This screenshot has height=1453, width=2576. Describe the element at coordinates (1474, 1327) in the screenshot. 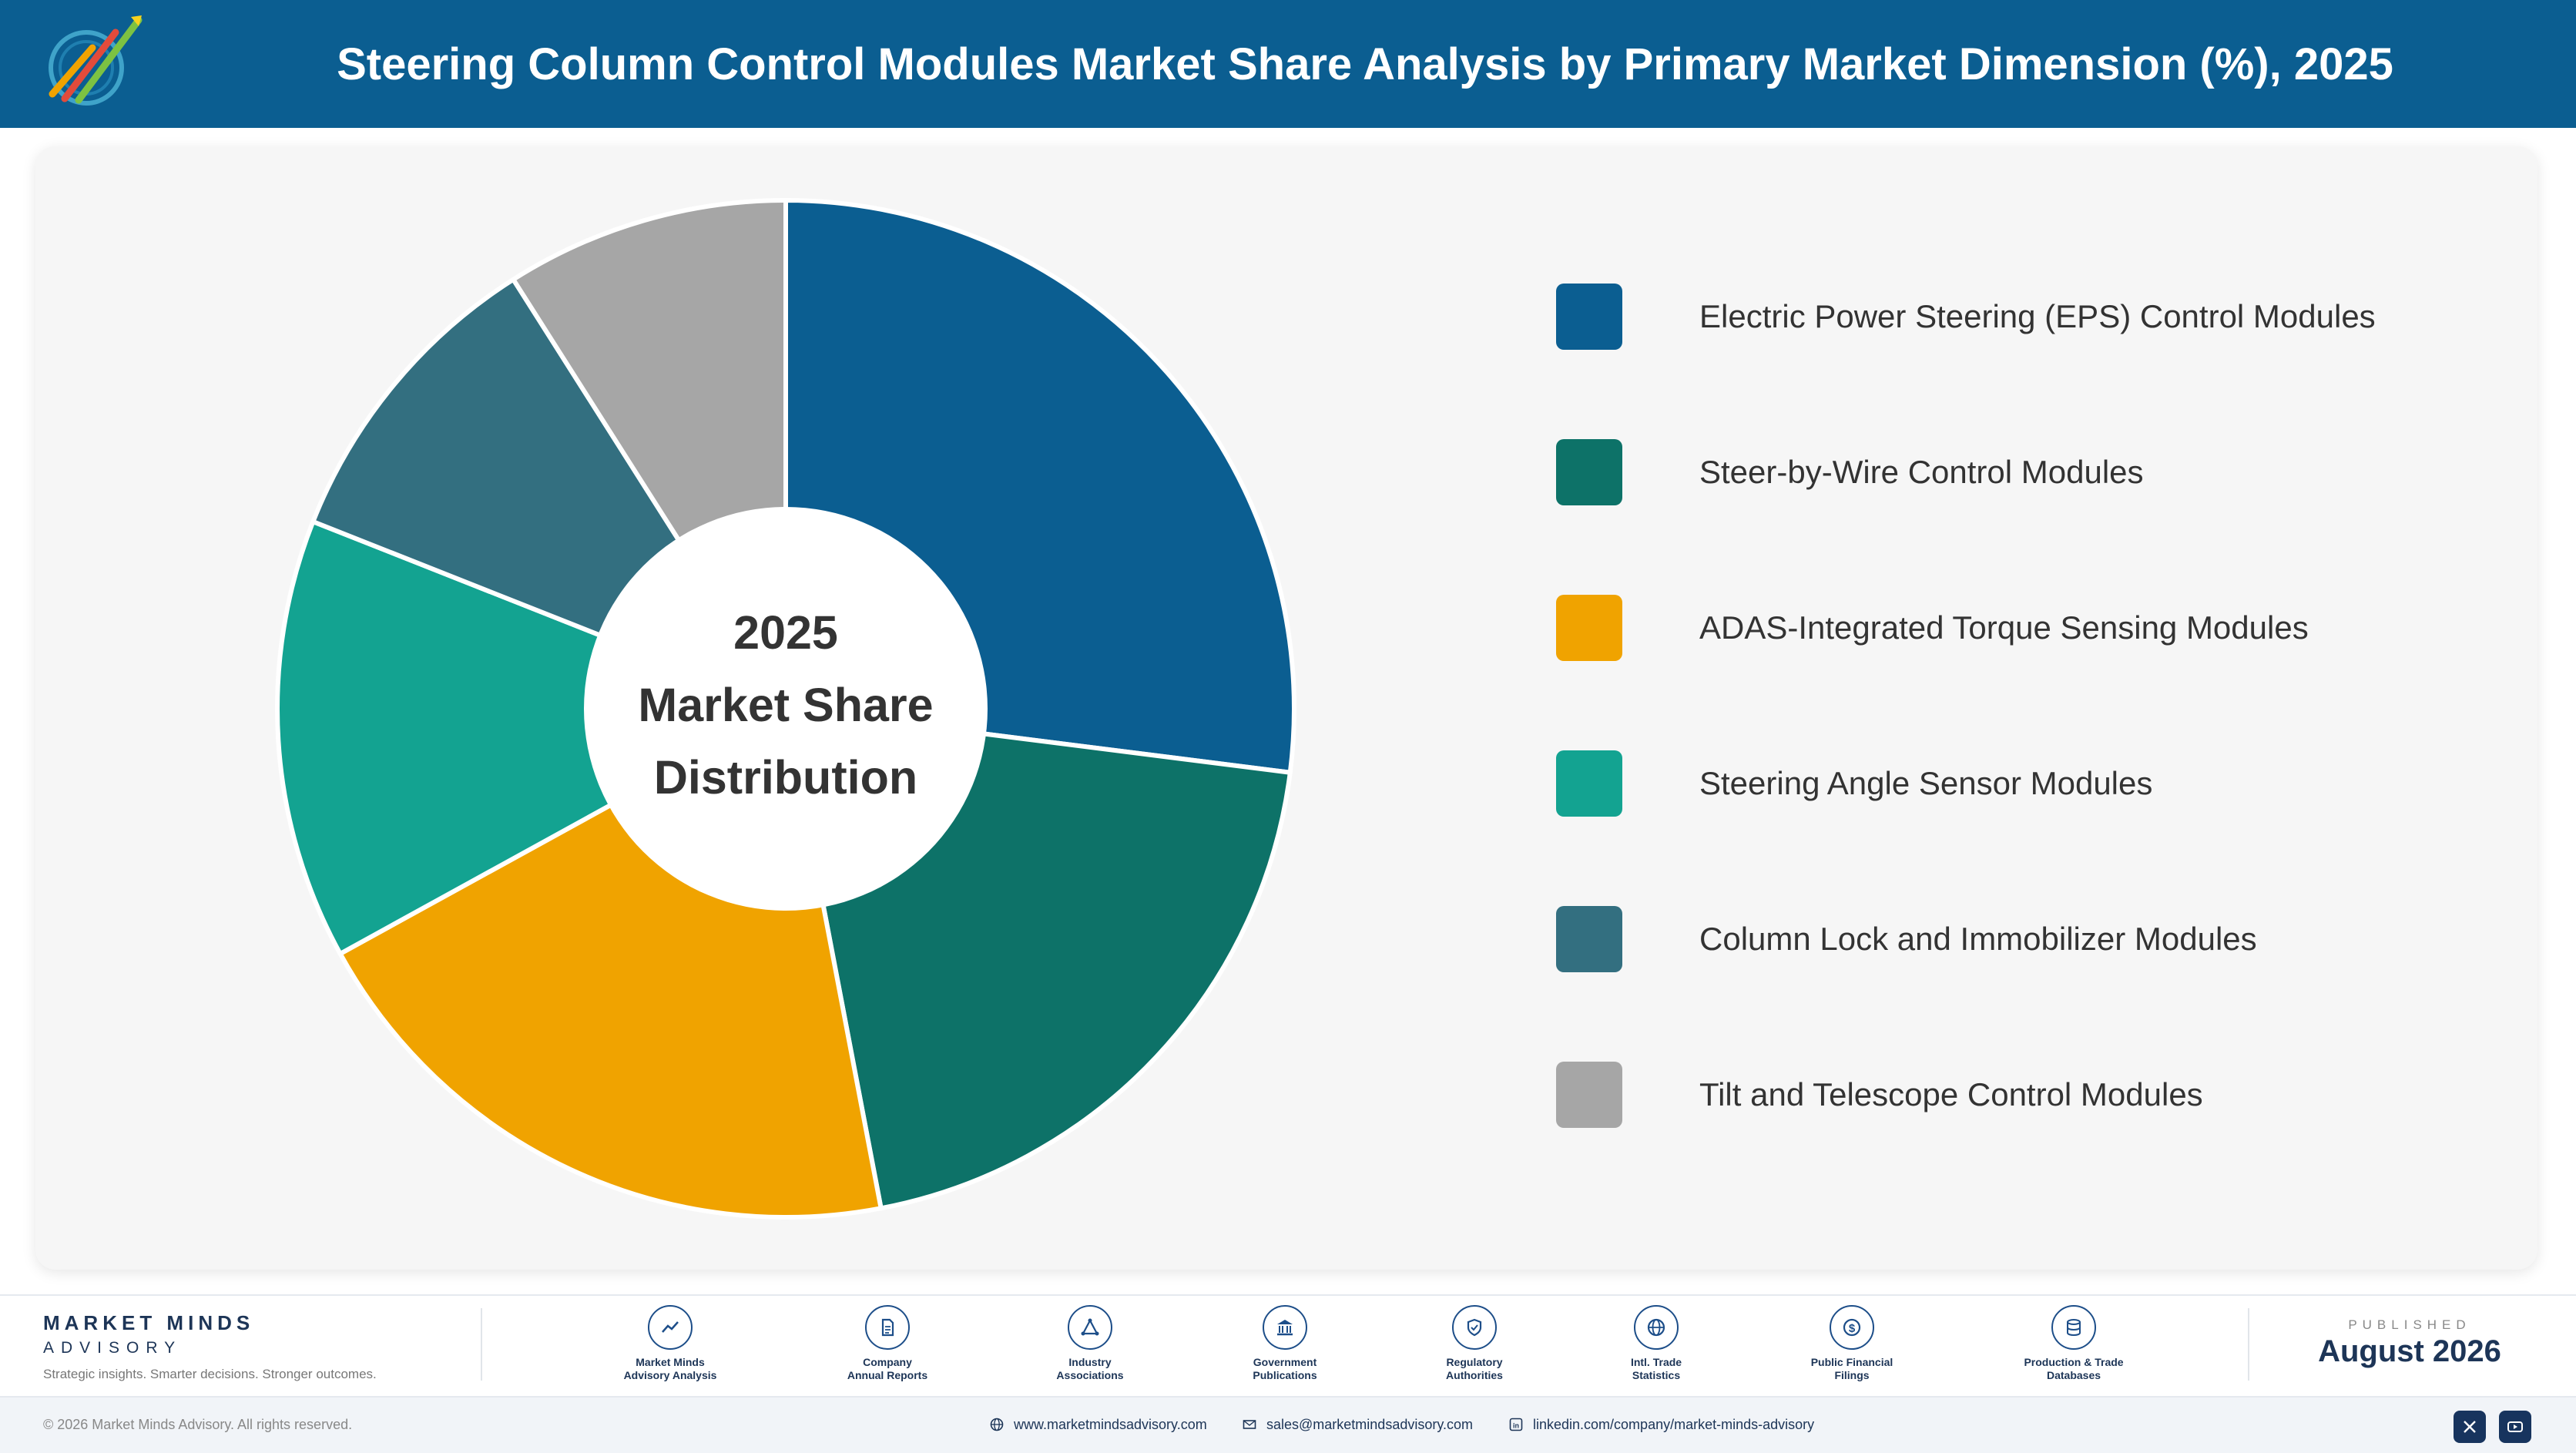

I see `shield-check-icon` at that location.